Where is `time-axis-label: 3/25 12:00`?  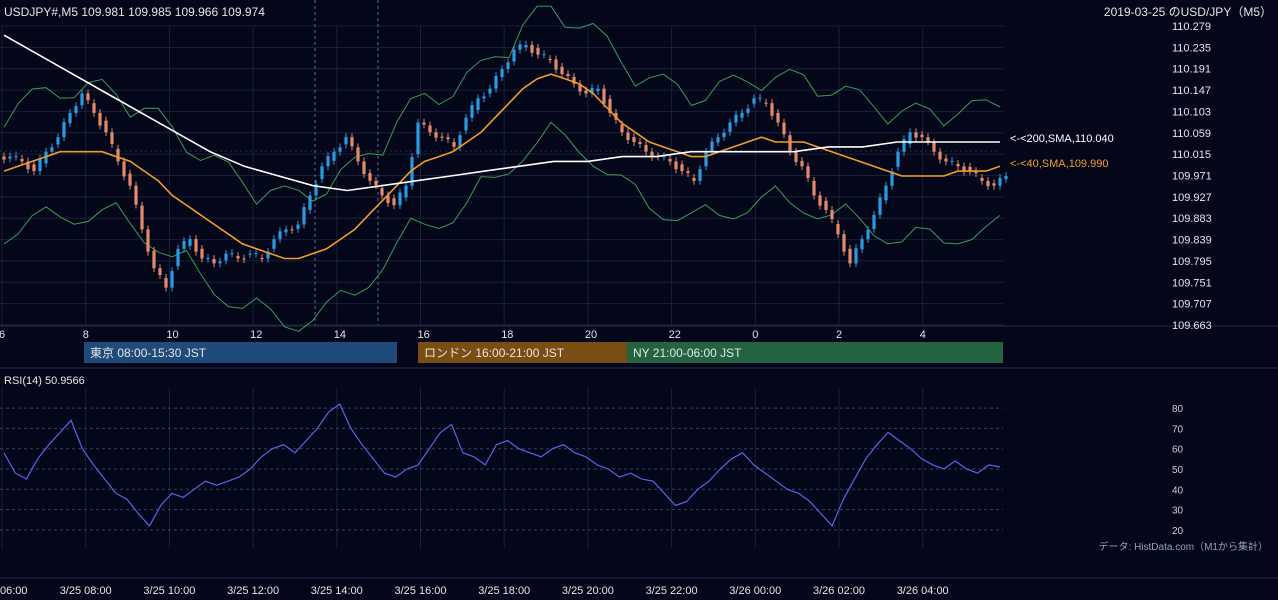 time-axis-label: 3/25 12:00 is located at coordinates (253, 591).